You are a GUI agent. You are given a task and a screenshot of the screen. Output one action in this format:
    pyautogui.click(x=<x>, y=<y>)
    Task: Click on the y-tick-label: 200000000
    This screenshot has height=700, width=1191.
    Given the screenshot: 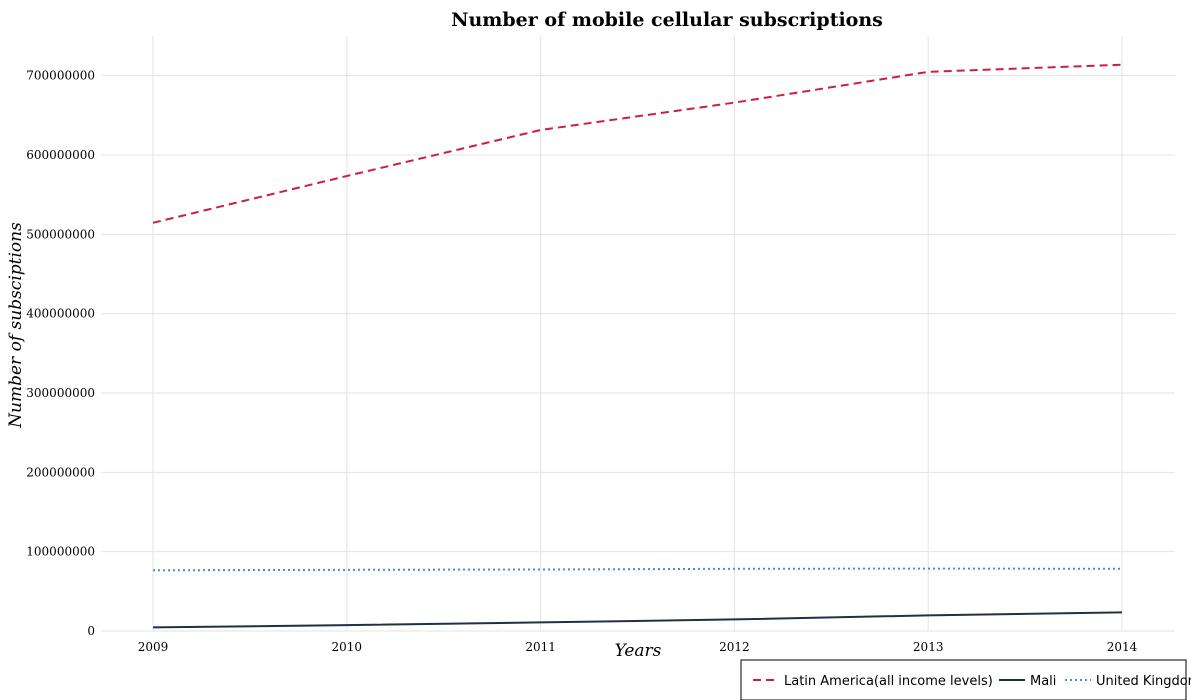 What is the action you would take?
    pyautogui.click(x=60, y=472)
    